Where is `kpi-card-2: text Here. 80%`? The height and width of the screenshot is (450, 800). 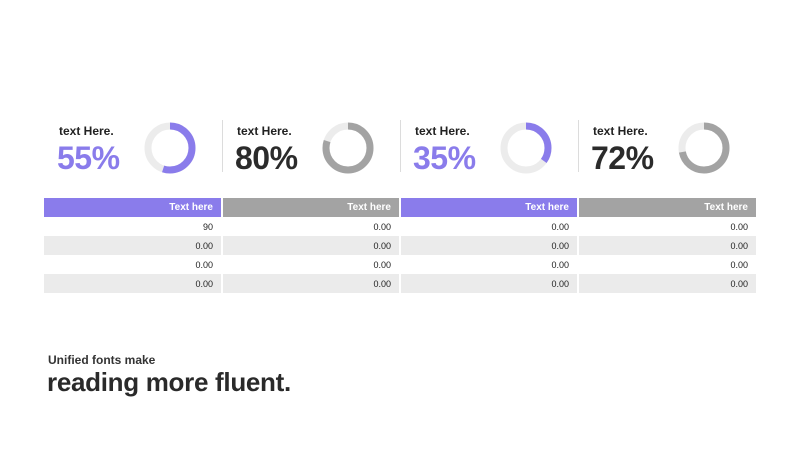 kpi-card-2: text Here. 80% is located at coordinates (311, 150).